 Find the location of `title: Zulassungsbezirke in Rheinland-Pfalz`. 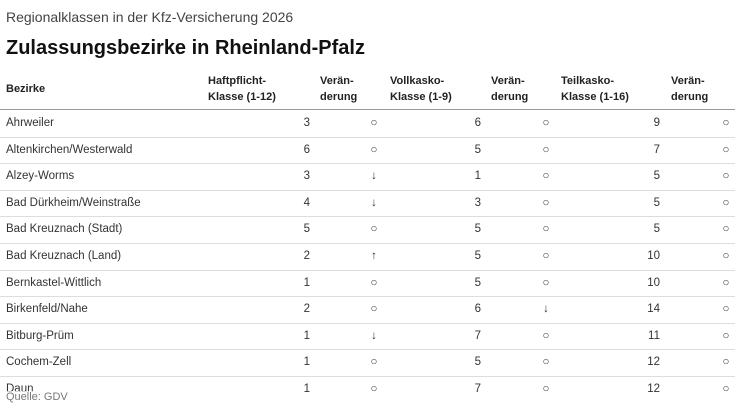

title: Zulassungsbezirke in Rheinland-Pfalz is located at coordinates (185, 48).